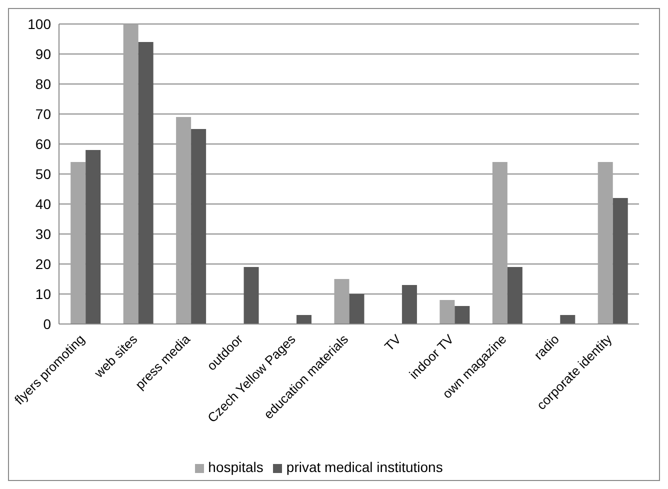  What do you see at coordinates (43, 294) in the screenshot?
I see `y-tick-label: 10` at bounding box center [43, 294].